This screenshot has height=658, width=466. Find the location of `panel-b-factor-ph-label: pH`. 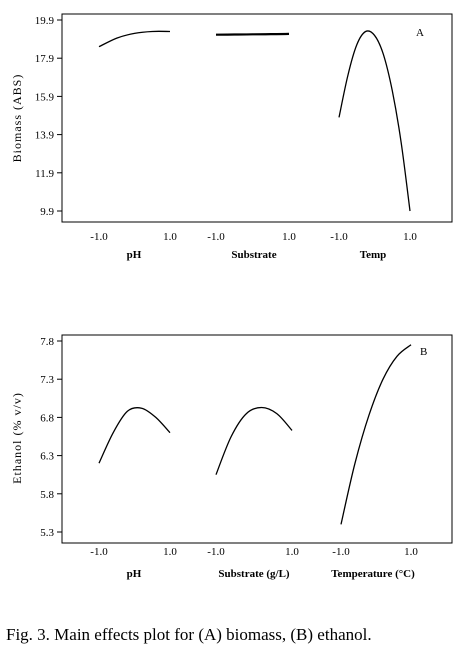

panel-b-factor-ph-label: pH is located at coordinates (134, 574).